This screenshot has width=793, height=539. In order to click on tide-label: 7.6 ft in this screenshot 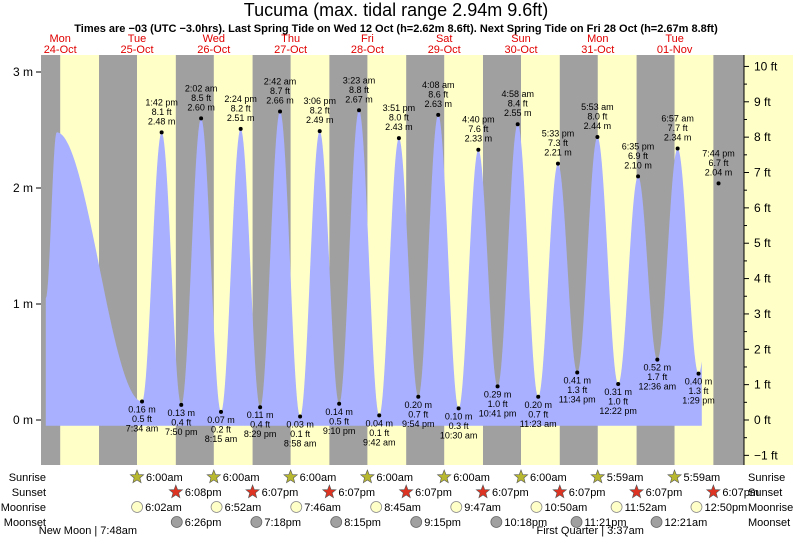, I will do `click(478, 129)`.